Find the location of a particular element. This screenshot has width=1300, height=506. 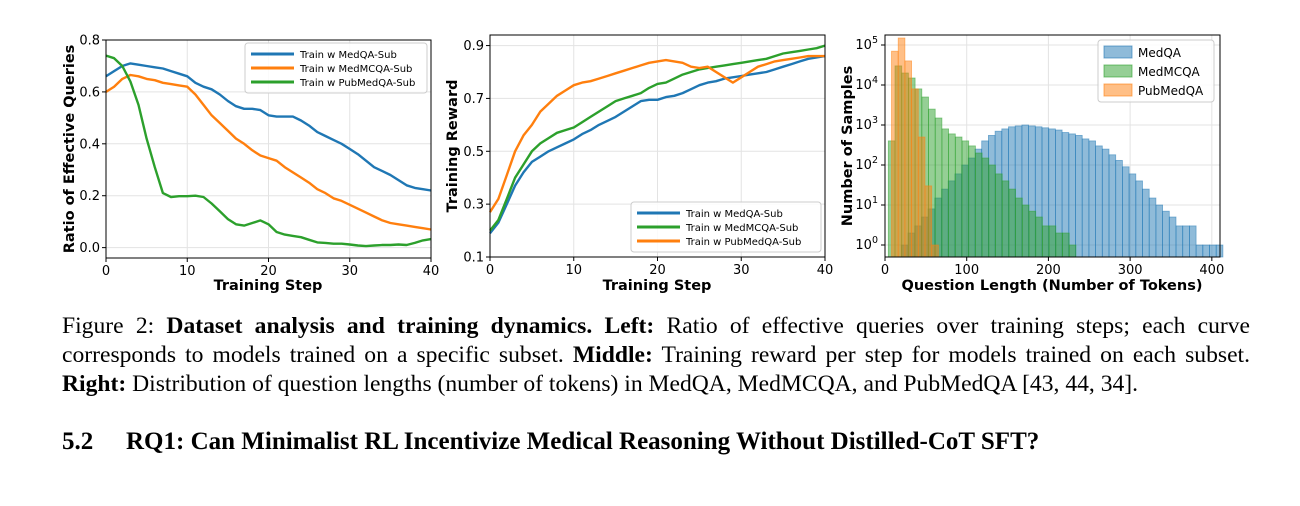

legend: MedQA MedMCQA PubMedQA is located at coordinates (1156, 71).